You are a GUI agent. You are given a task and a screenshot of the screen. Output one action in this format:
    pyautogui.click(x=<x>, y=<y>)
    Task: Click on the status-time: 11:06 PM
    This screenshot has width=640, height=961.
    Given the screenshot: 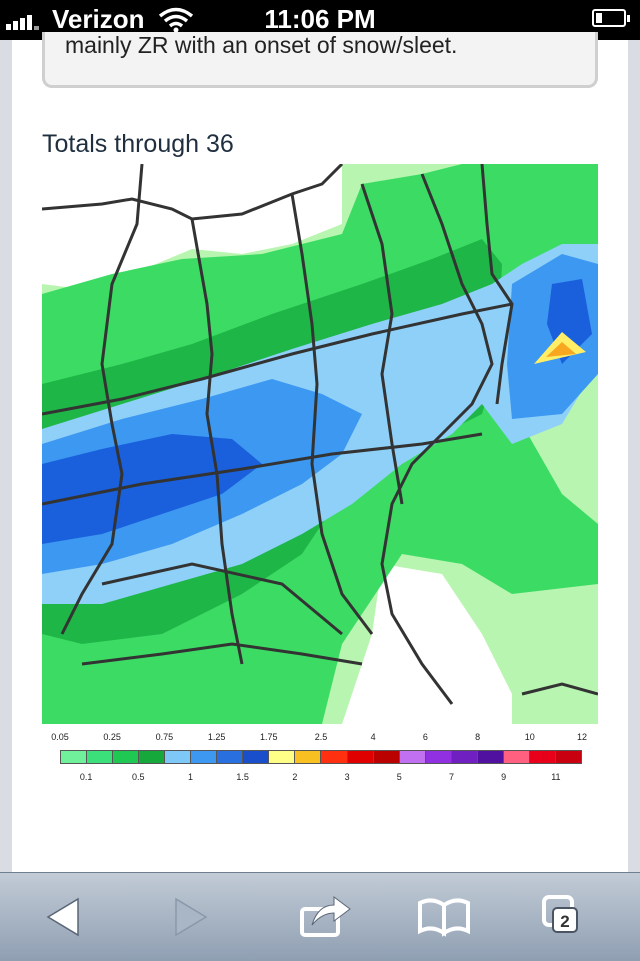 What is the action you would take?
    pyautogui.click(x=320, y=19)
    